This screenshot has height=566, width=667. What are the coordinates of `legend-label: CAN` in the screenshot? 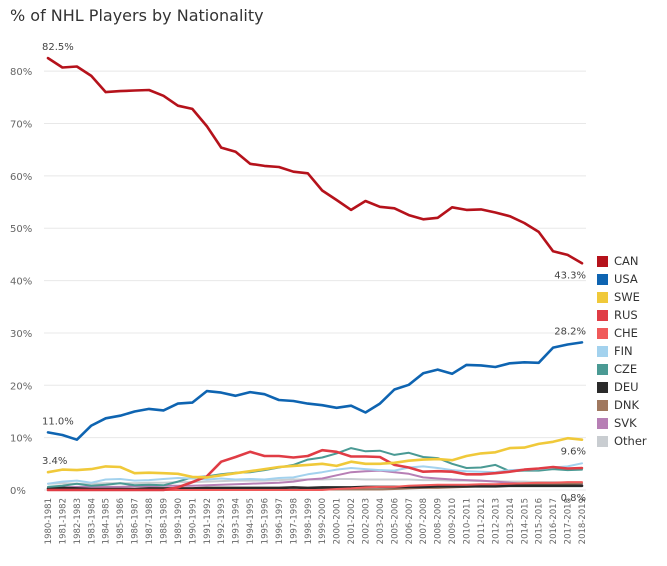 It's located at (626, 261).